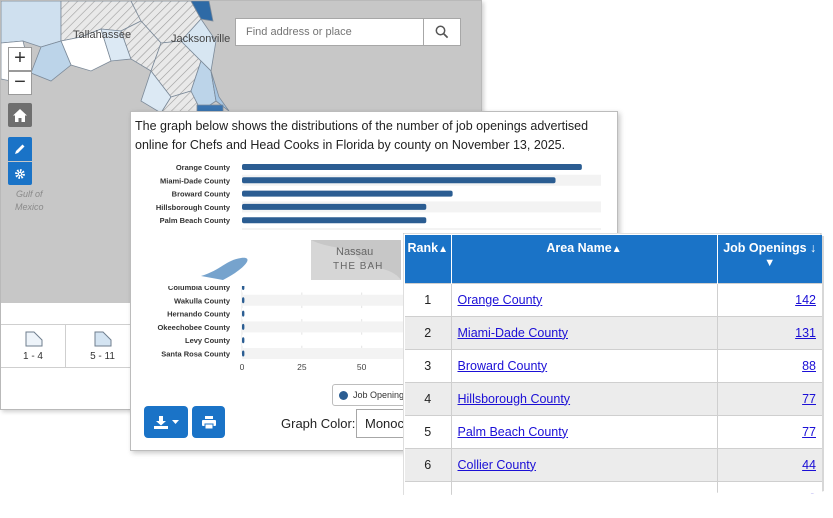 This screenshot has height=518, width=833. I want to click on table-row: 6 Collier County 44, so click(613, 464).